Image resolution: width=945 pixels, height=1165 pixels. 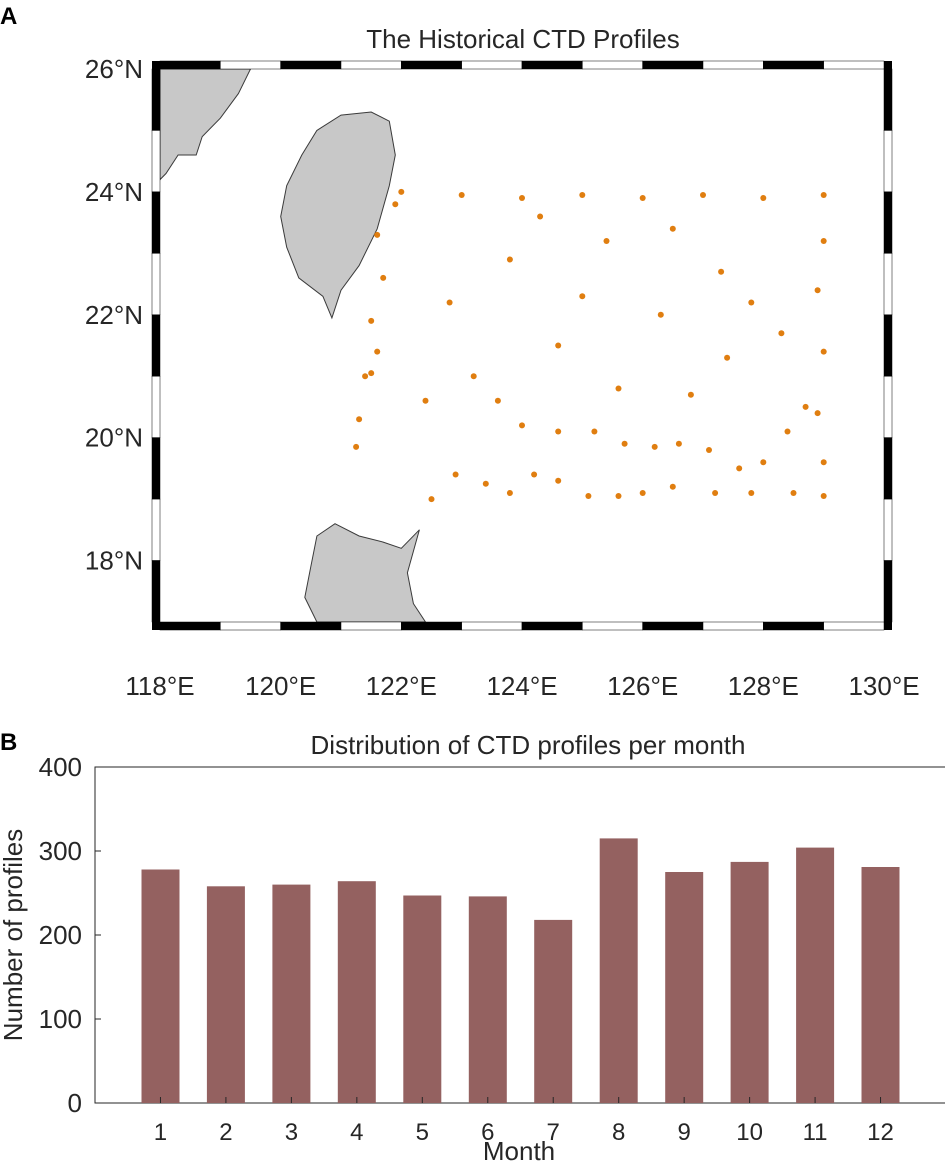 What do you see at coordinates (60, 851) in the screenshot?
I see `y-tick-label: 300` at bounding box center [60, 851].